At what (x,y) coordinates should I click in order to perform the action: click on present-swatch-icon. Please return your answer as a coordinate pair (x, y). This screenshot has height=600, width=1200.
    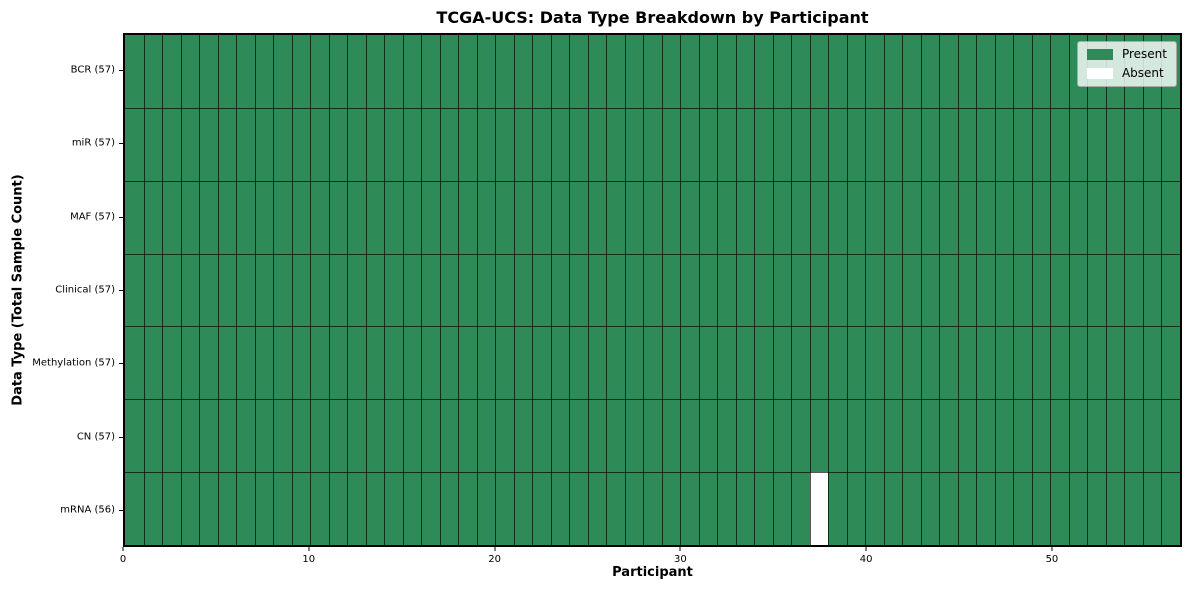
    Looking at the image, I should click on (1099, 54).